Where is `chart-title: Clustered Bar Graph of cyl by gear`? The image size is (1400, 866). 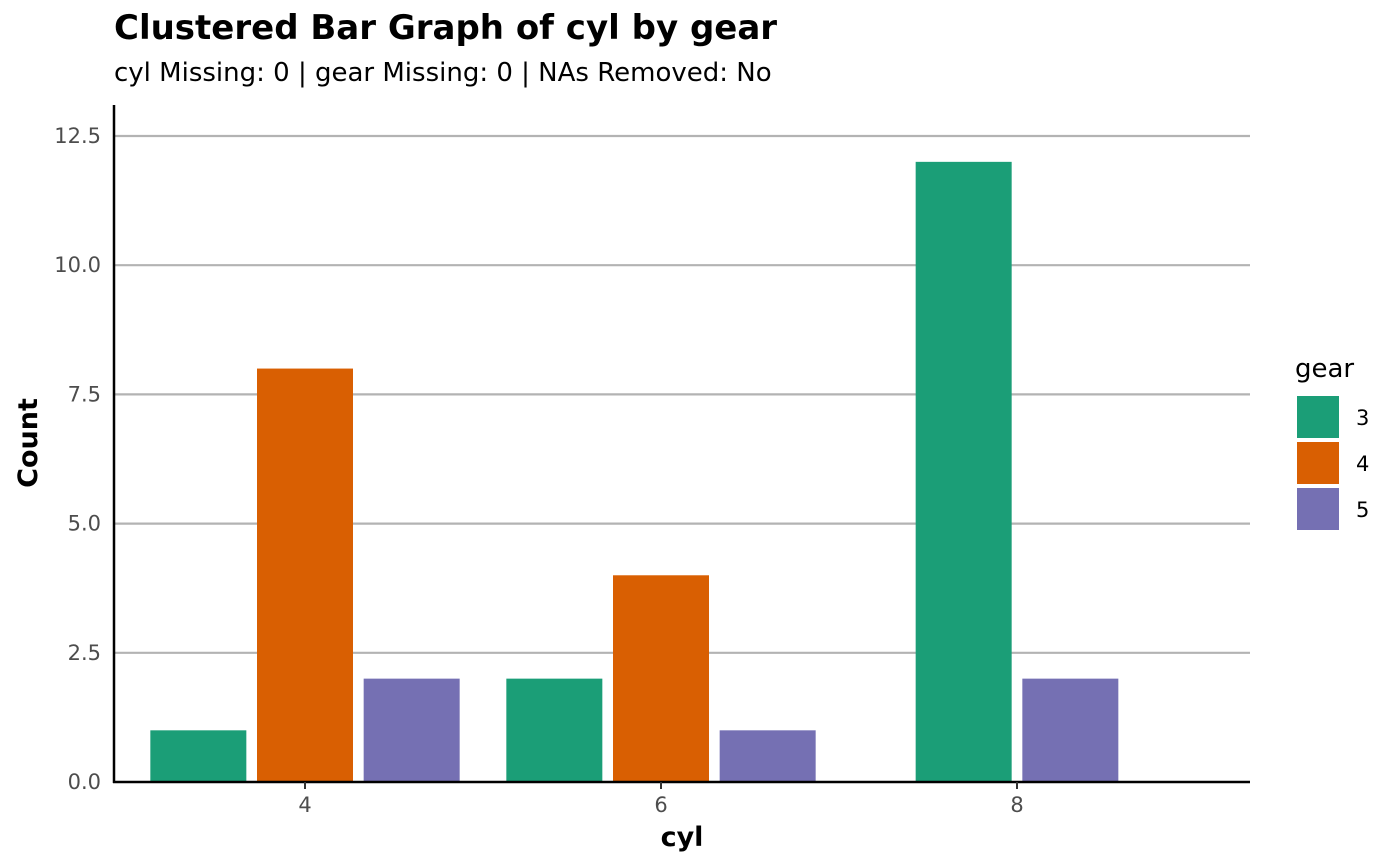 chart-title: Clustered Bar Graph of cyl by gear is located at coordinates (446, 28).